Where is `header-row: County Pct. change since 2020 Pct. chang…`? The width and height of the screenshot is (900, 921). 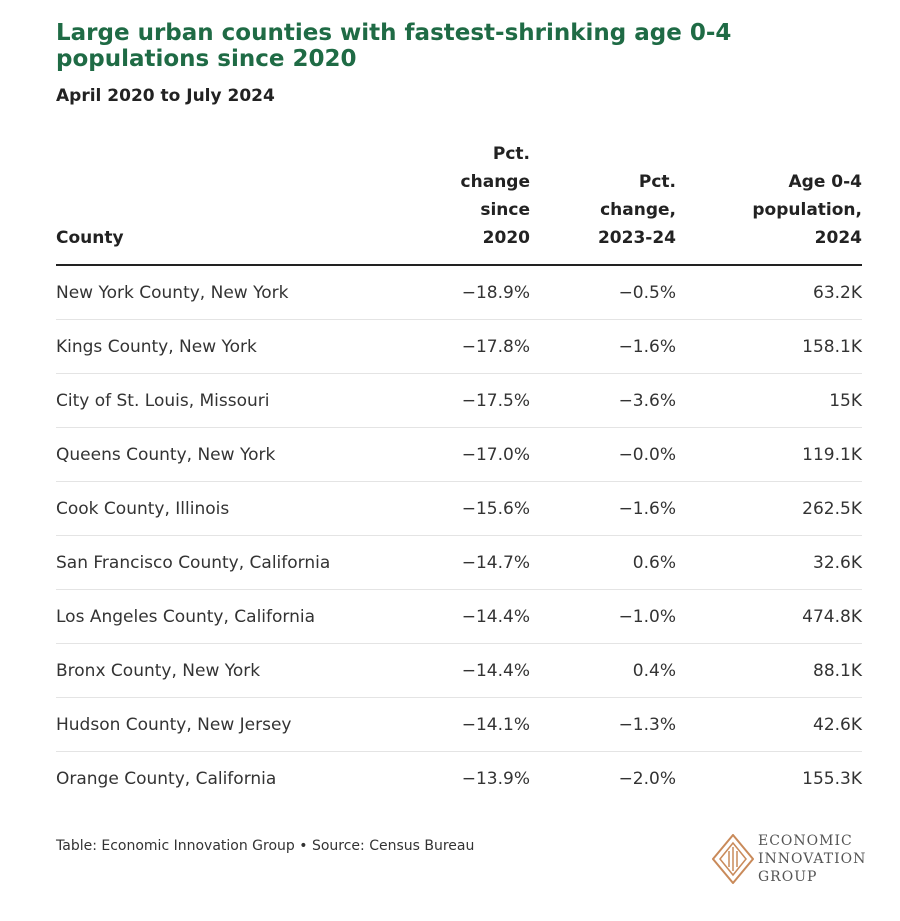 header-row: County Pct. change since 2020 Pct. chang… is located at coordinates (459, 203).